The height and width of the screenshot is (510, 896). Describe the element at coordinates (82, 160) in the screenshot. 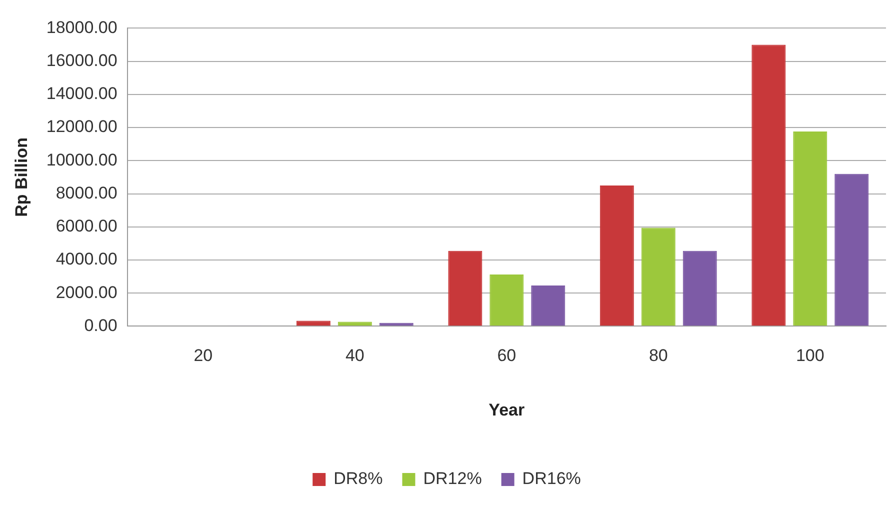

I see `y-tick-label: 10000.00` at that location.